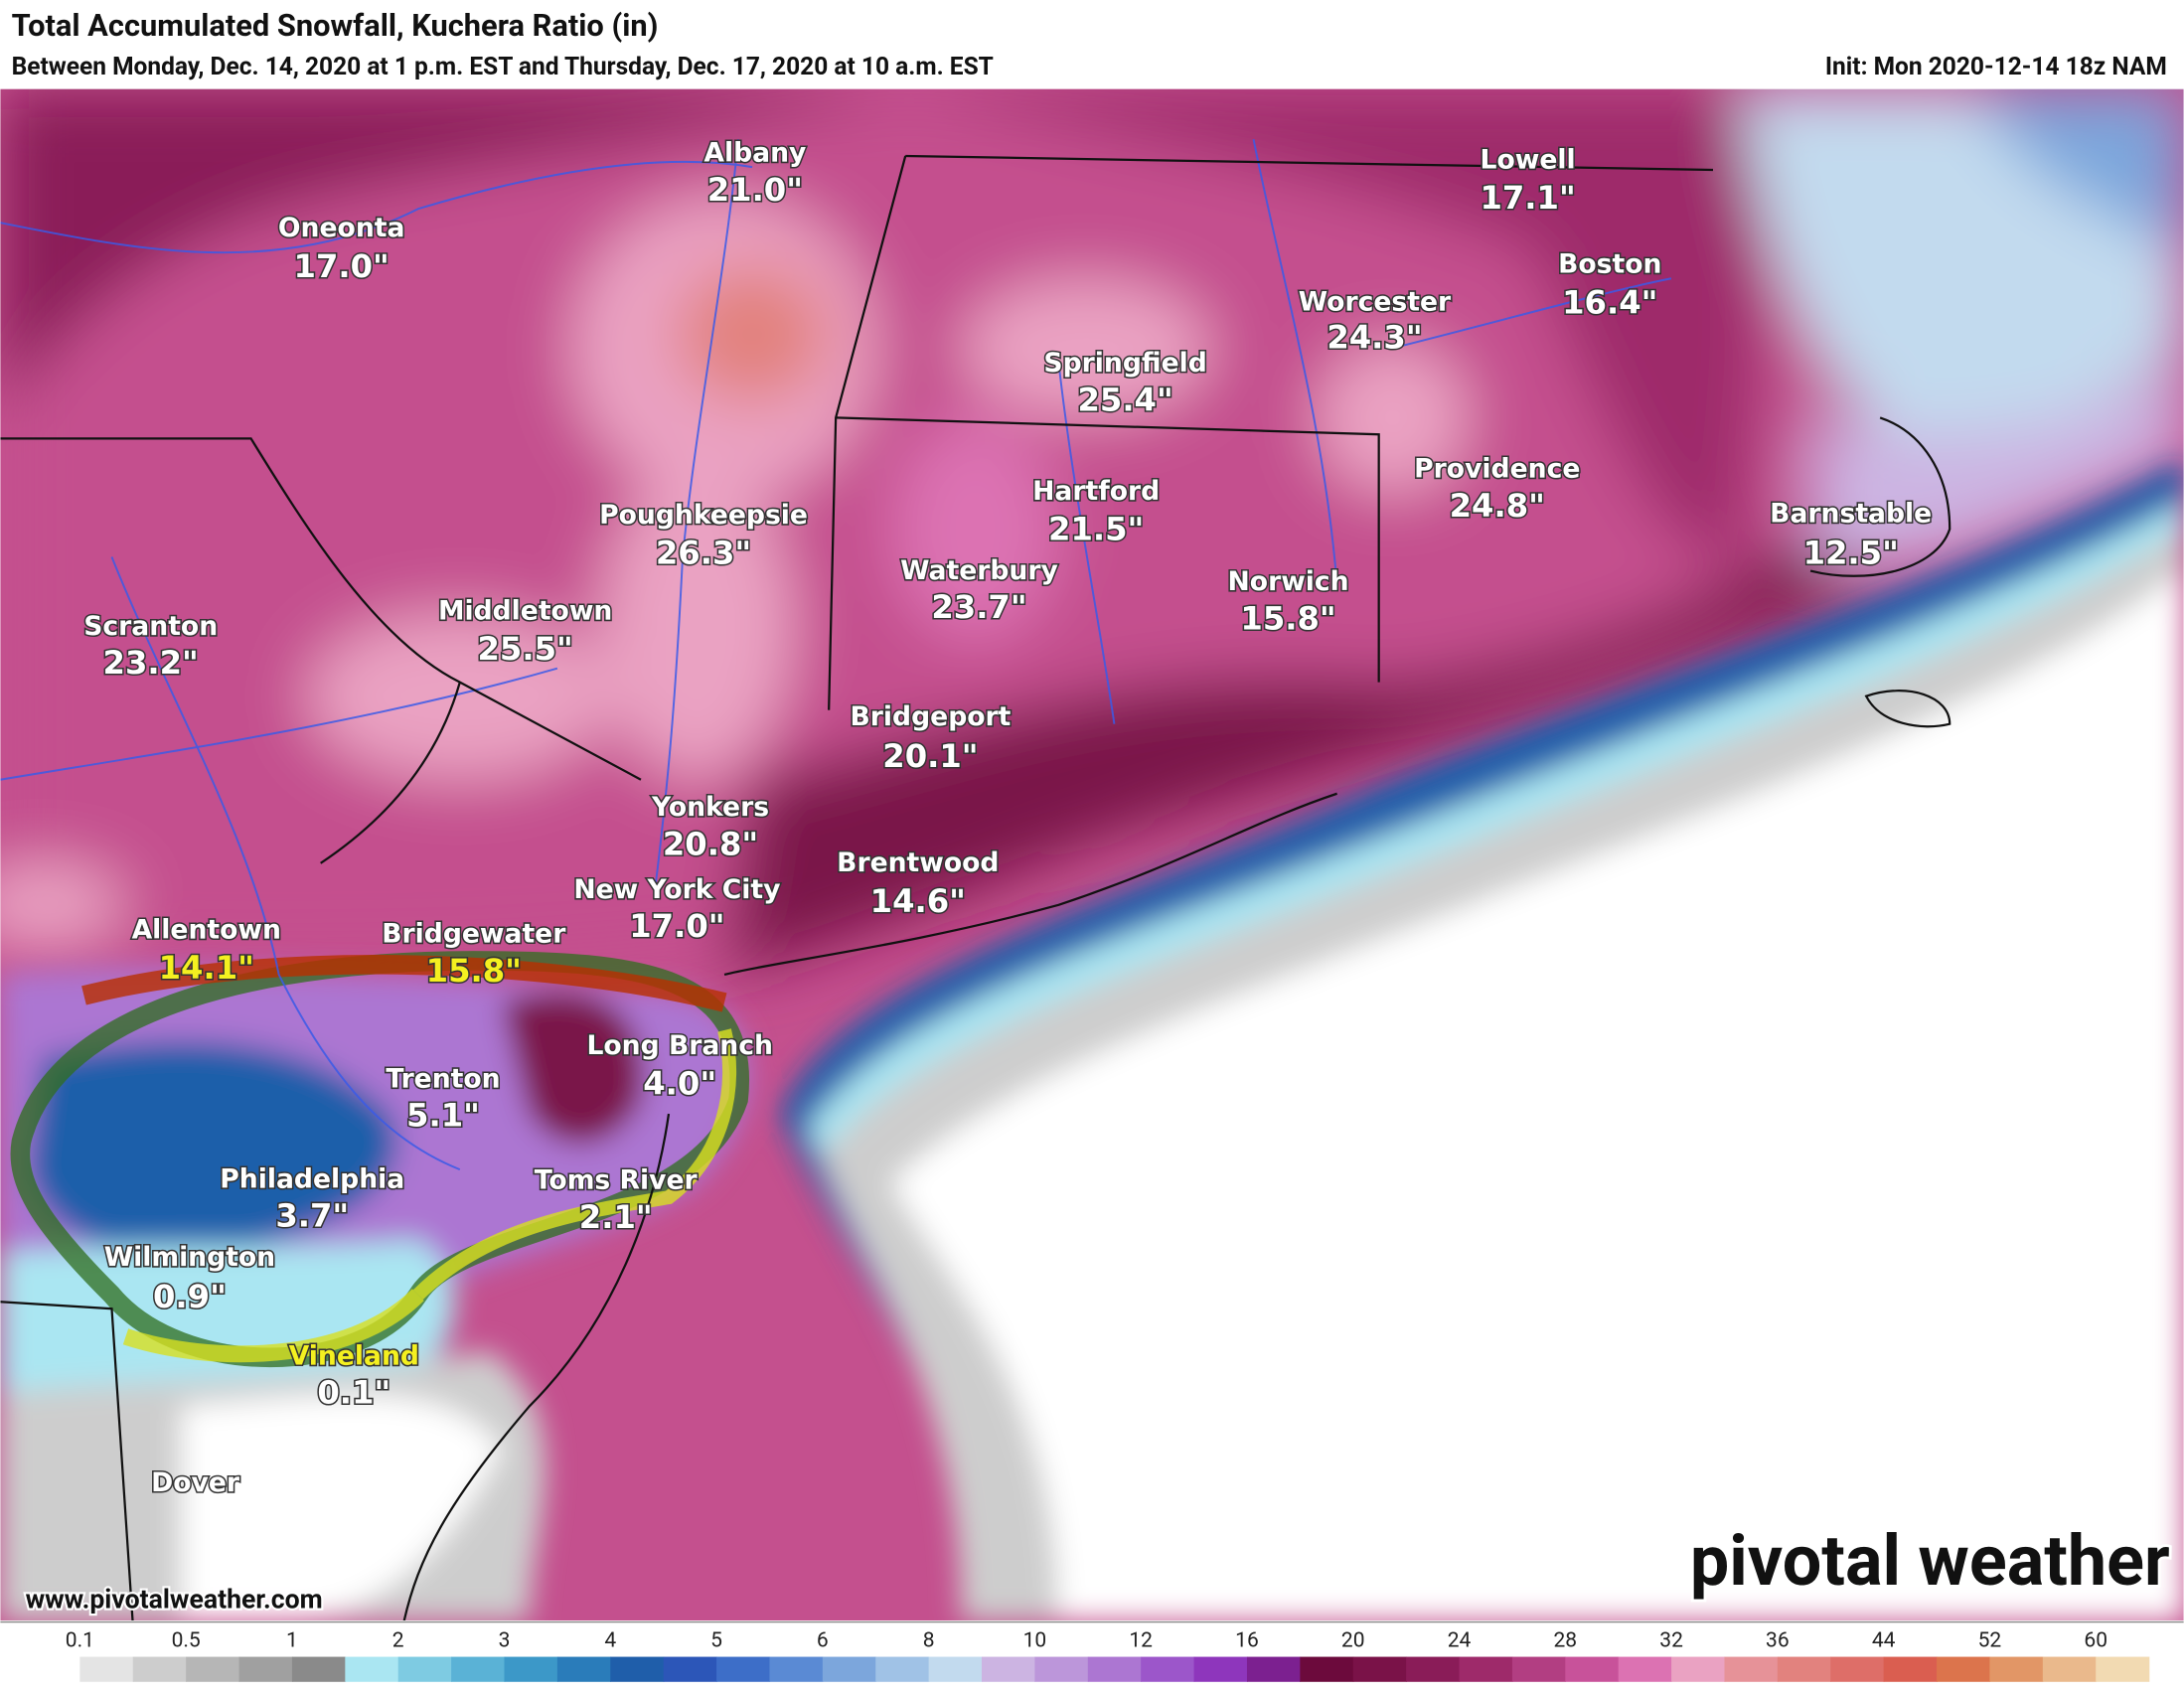 The width and height of the screenshot is (2184, 1693). Describe the element at coordinates (189, 1257) in the screenshot. I see `city-name: Wilmington` at that location.